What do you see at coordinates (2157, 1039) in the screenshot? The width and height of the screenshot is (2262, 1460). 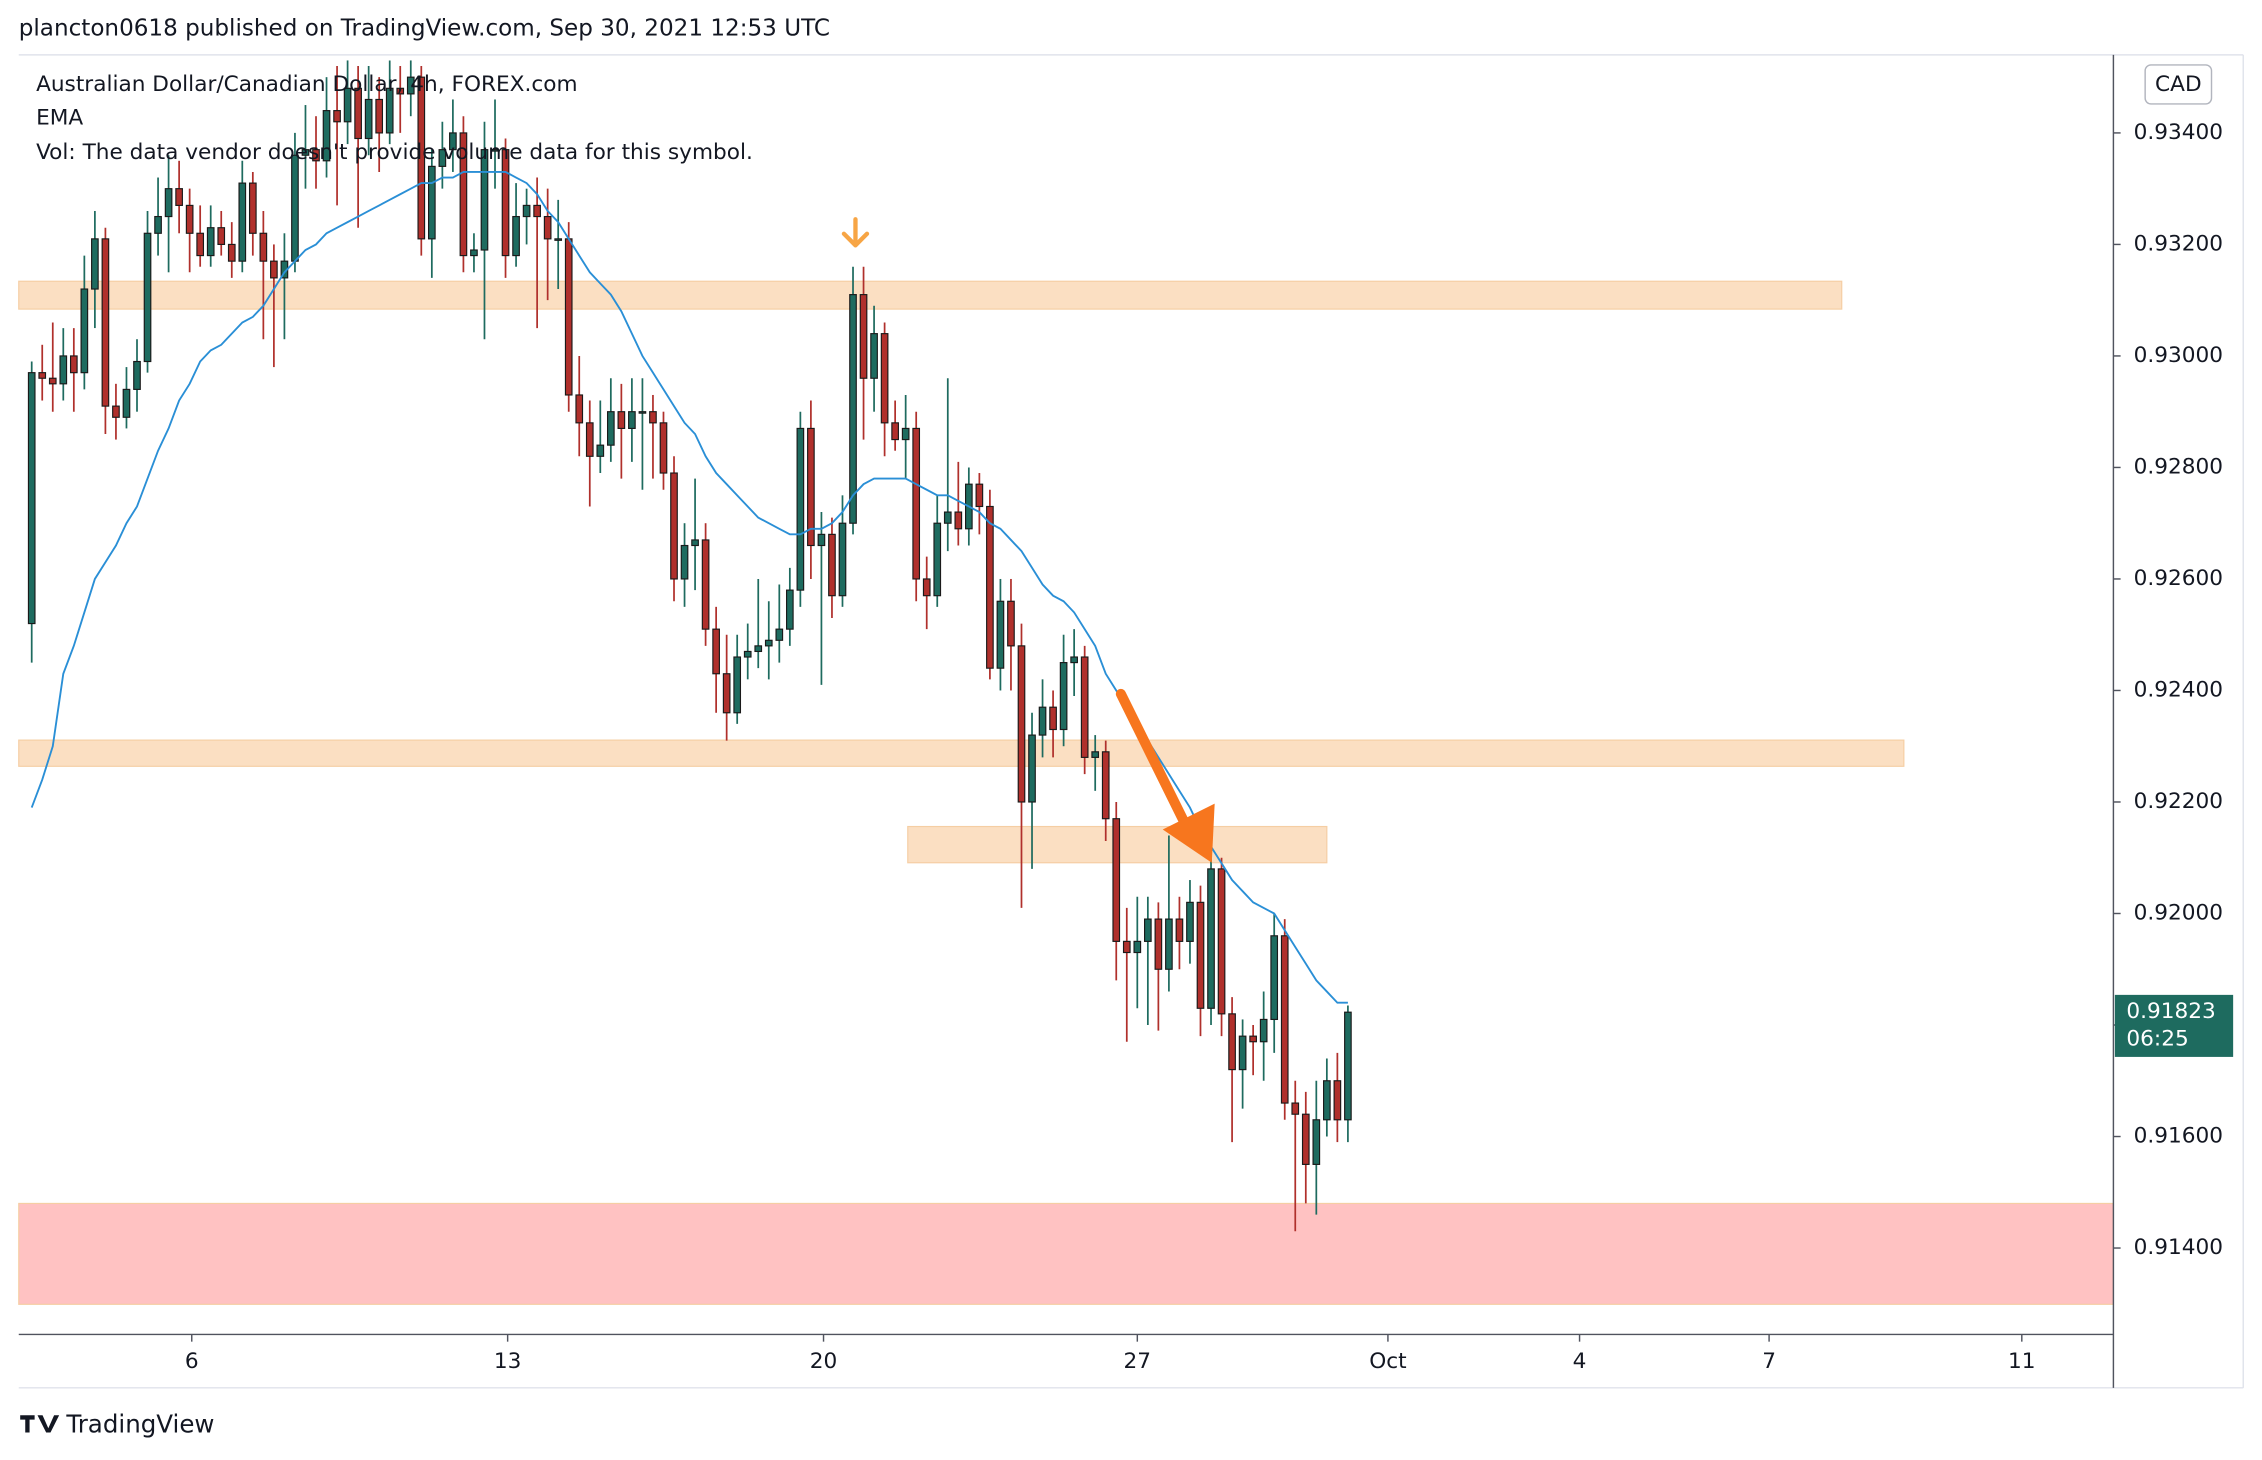 I see `countdown: 06:25` at bounding box center [2157, 1039].